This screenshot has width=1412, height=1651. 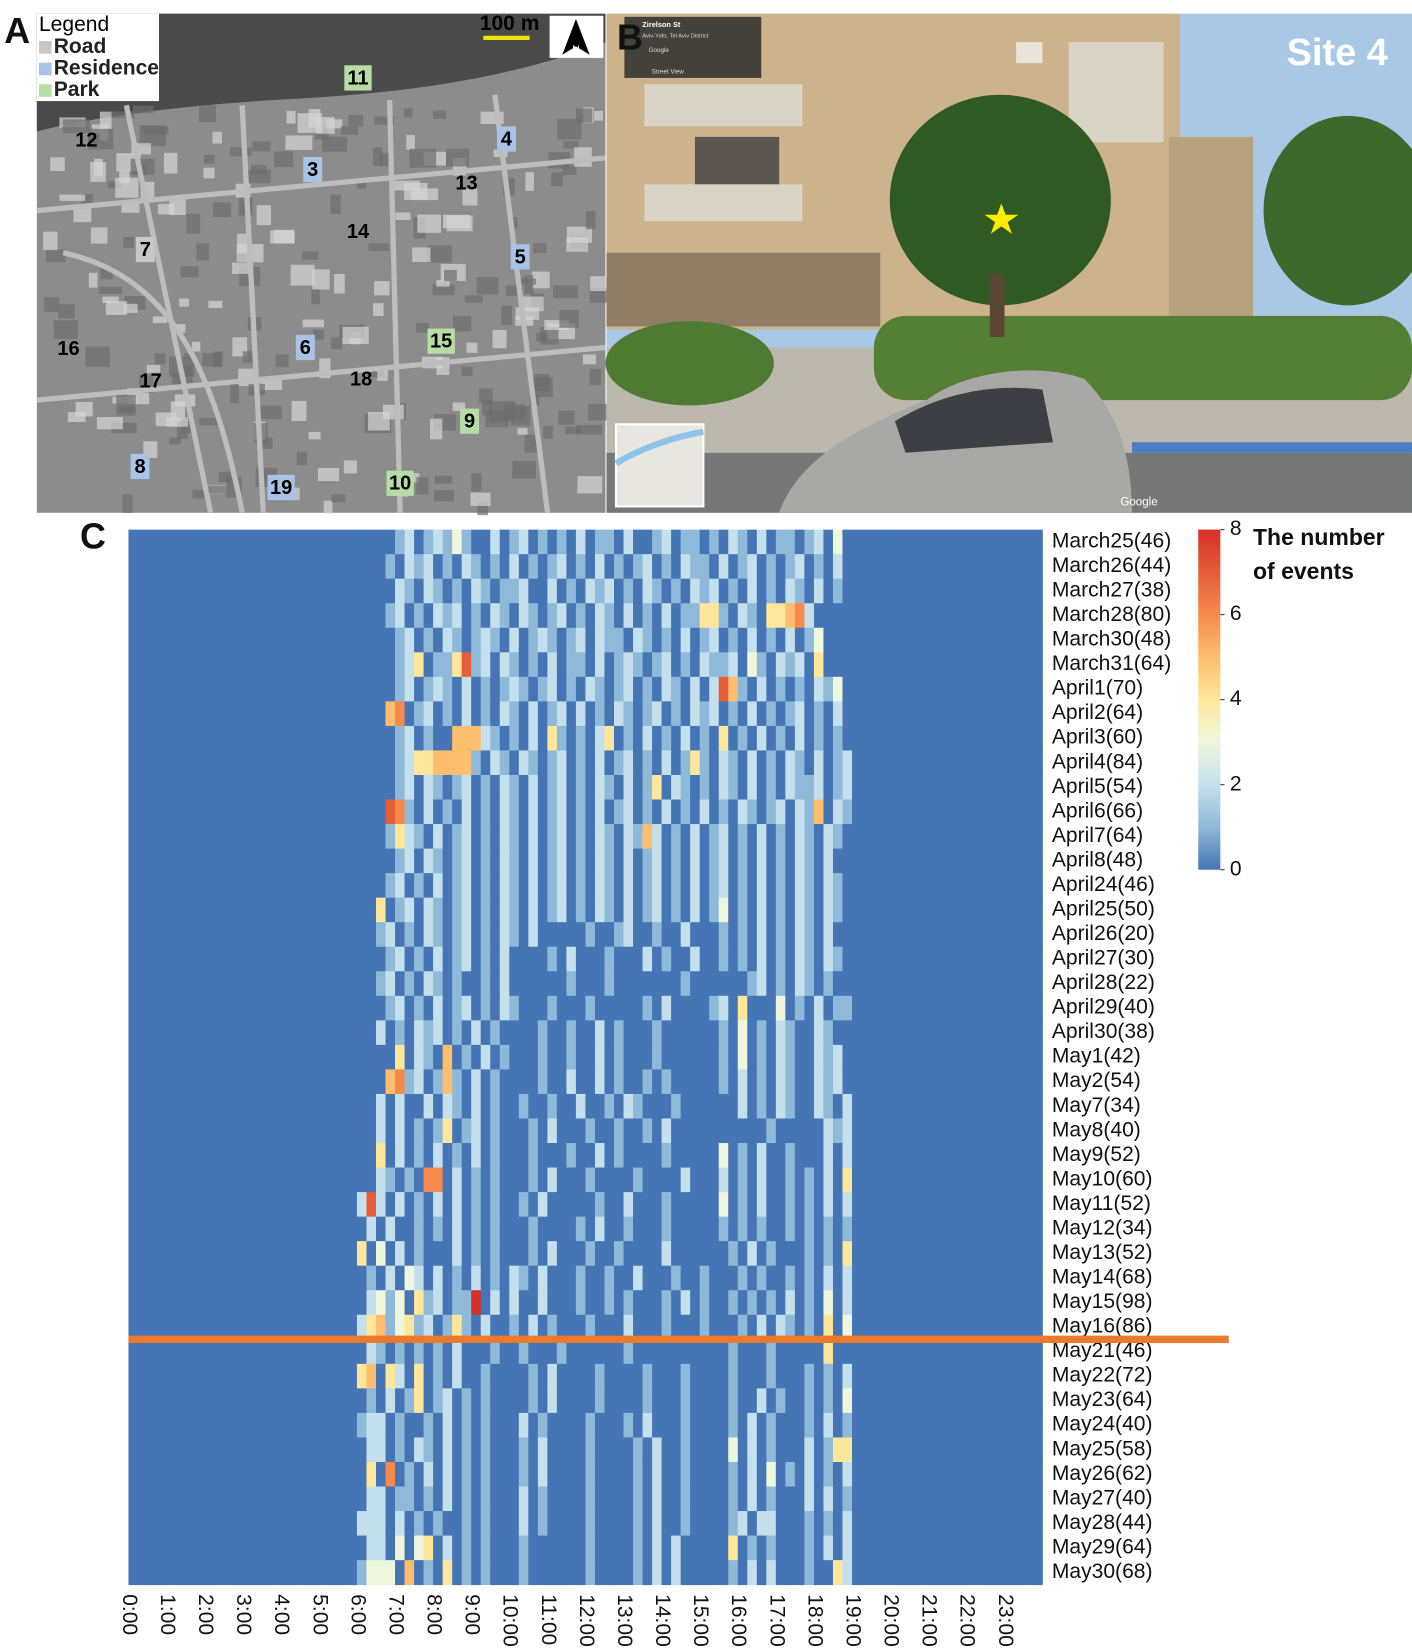 I want to click on site-marker, so click(x=358, y=78).